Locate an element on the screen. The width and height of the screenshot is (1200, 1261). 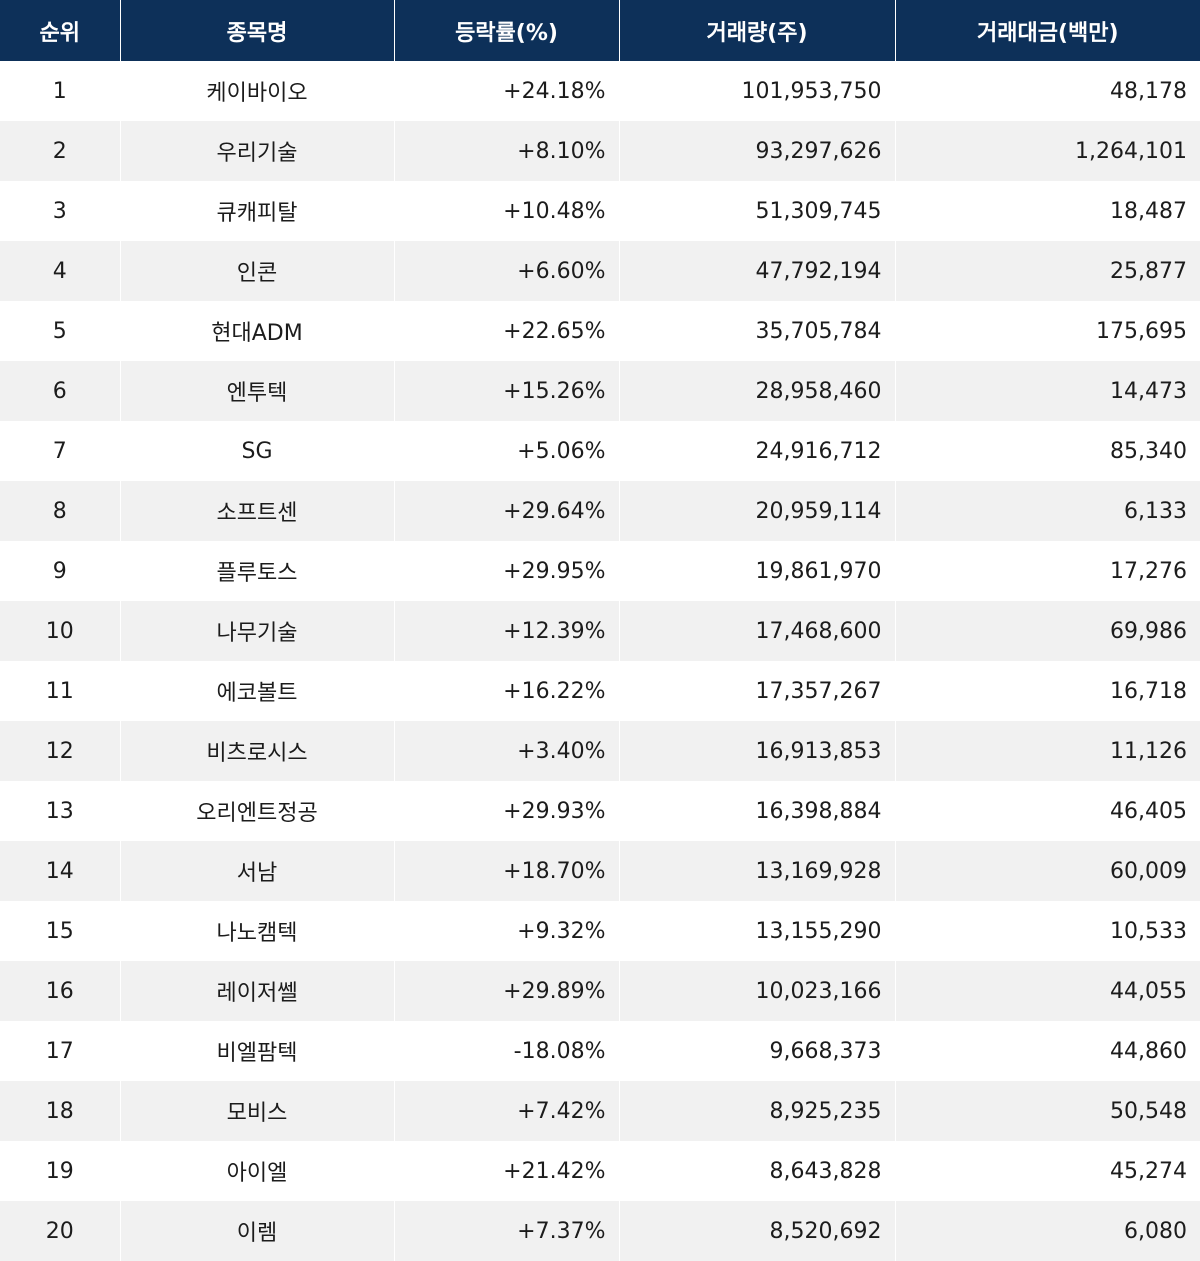
cell-stock-name: 오리엔트정공 is located at coordinates (256, 811).